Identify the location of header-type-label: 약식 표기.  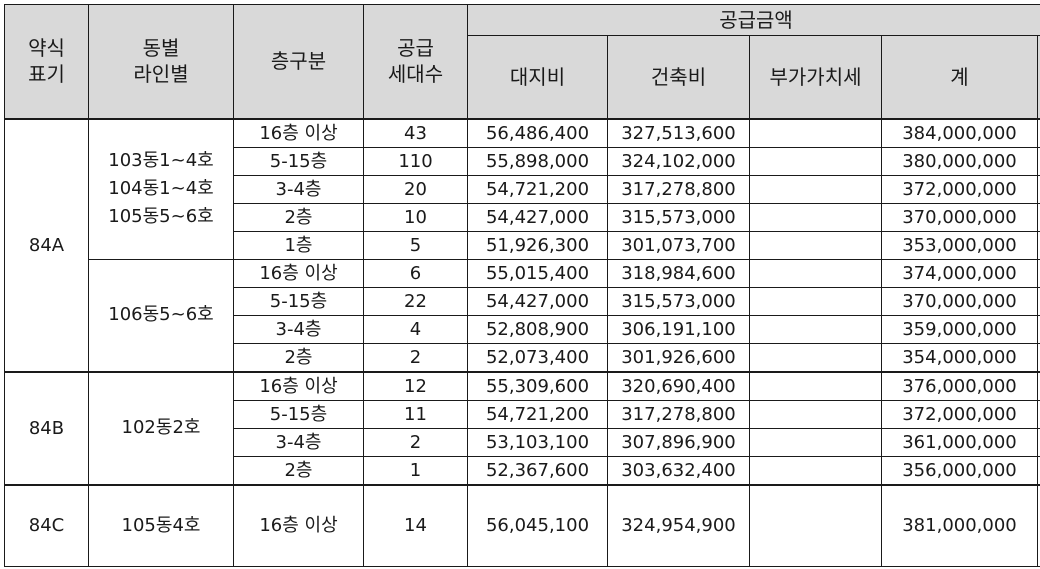
(47, 61).